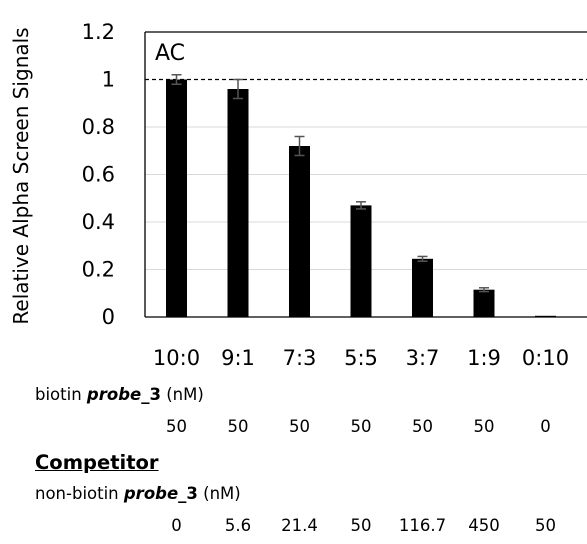 The width and height of the screenshot is (587, 544). What do you see at coordinates (98, 32) in the screenshot?
I see `y-tick-label: 1.2` at bounding box center [98, 32].